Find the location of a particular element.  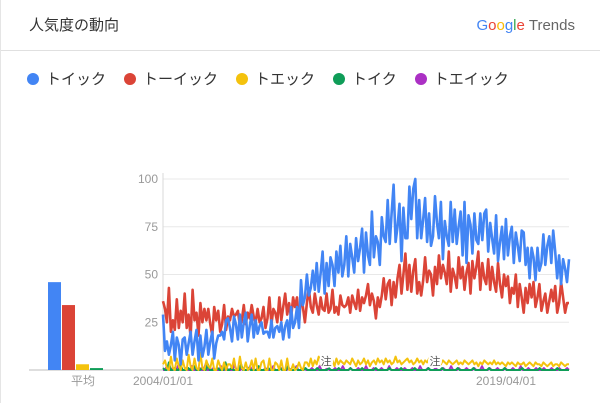

chart-legend: トイック トーイック トエック トイク トエイック is located at coordinates (277, 79).